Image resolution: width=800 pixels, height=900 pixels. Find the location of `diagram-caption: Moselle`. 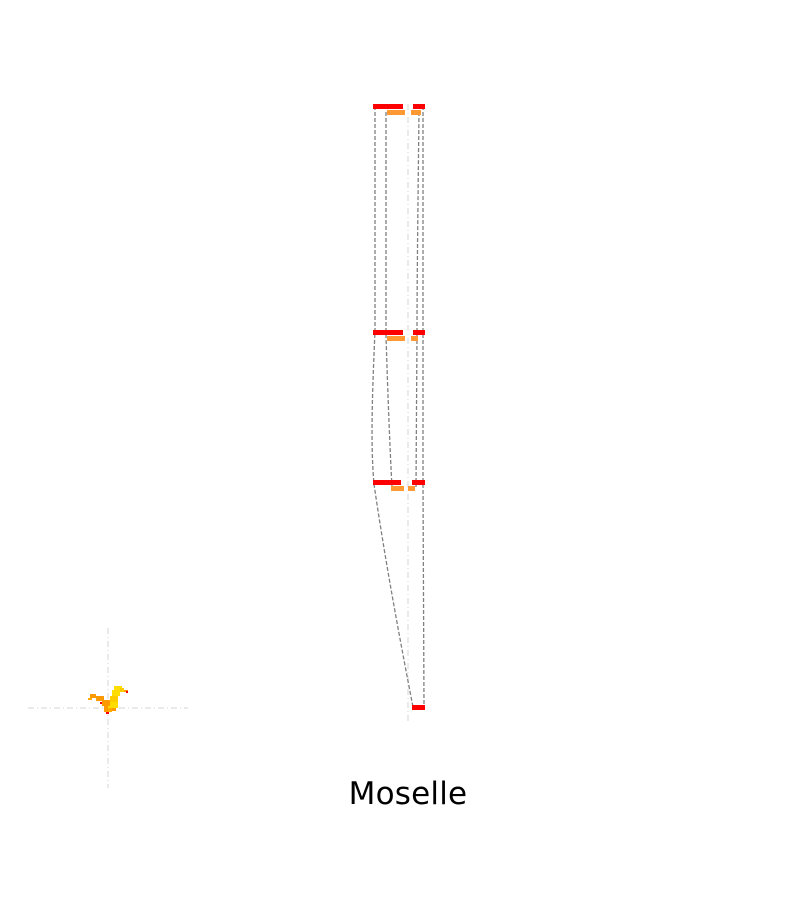

diagram-caption: Moselle is located at coordinates (408, 794).